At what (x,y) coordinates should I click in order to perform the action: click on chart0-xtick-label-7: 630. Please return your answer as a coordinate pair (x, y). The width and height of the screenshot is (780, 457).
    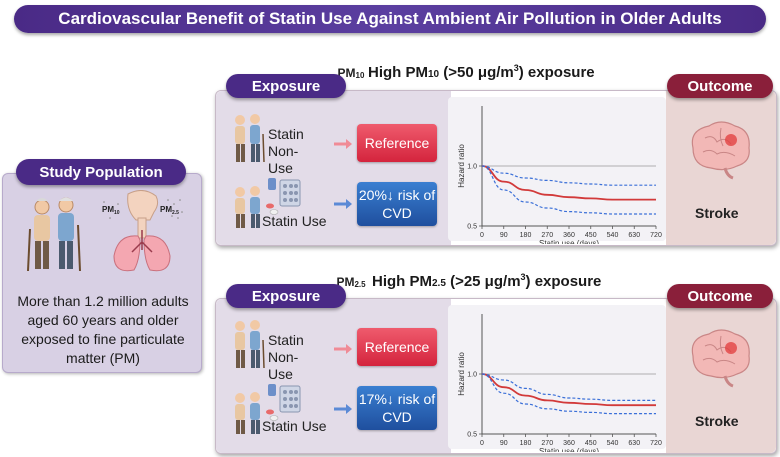
    Looking at the image, I should click on (634, 235).